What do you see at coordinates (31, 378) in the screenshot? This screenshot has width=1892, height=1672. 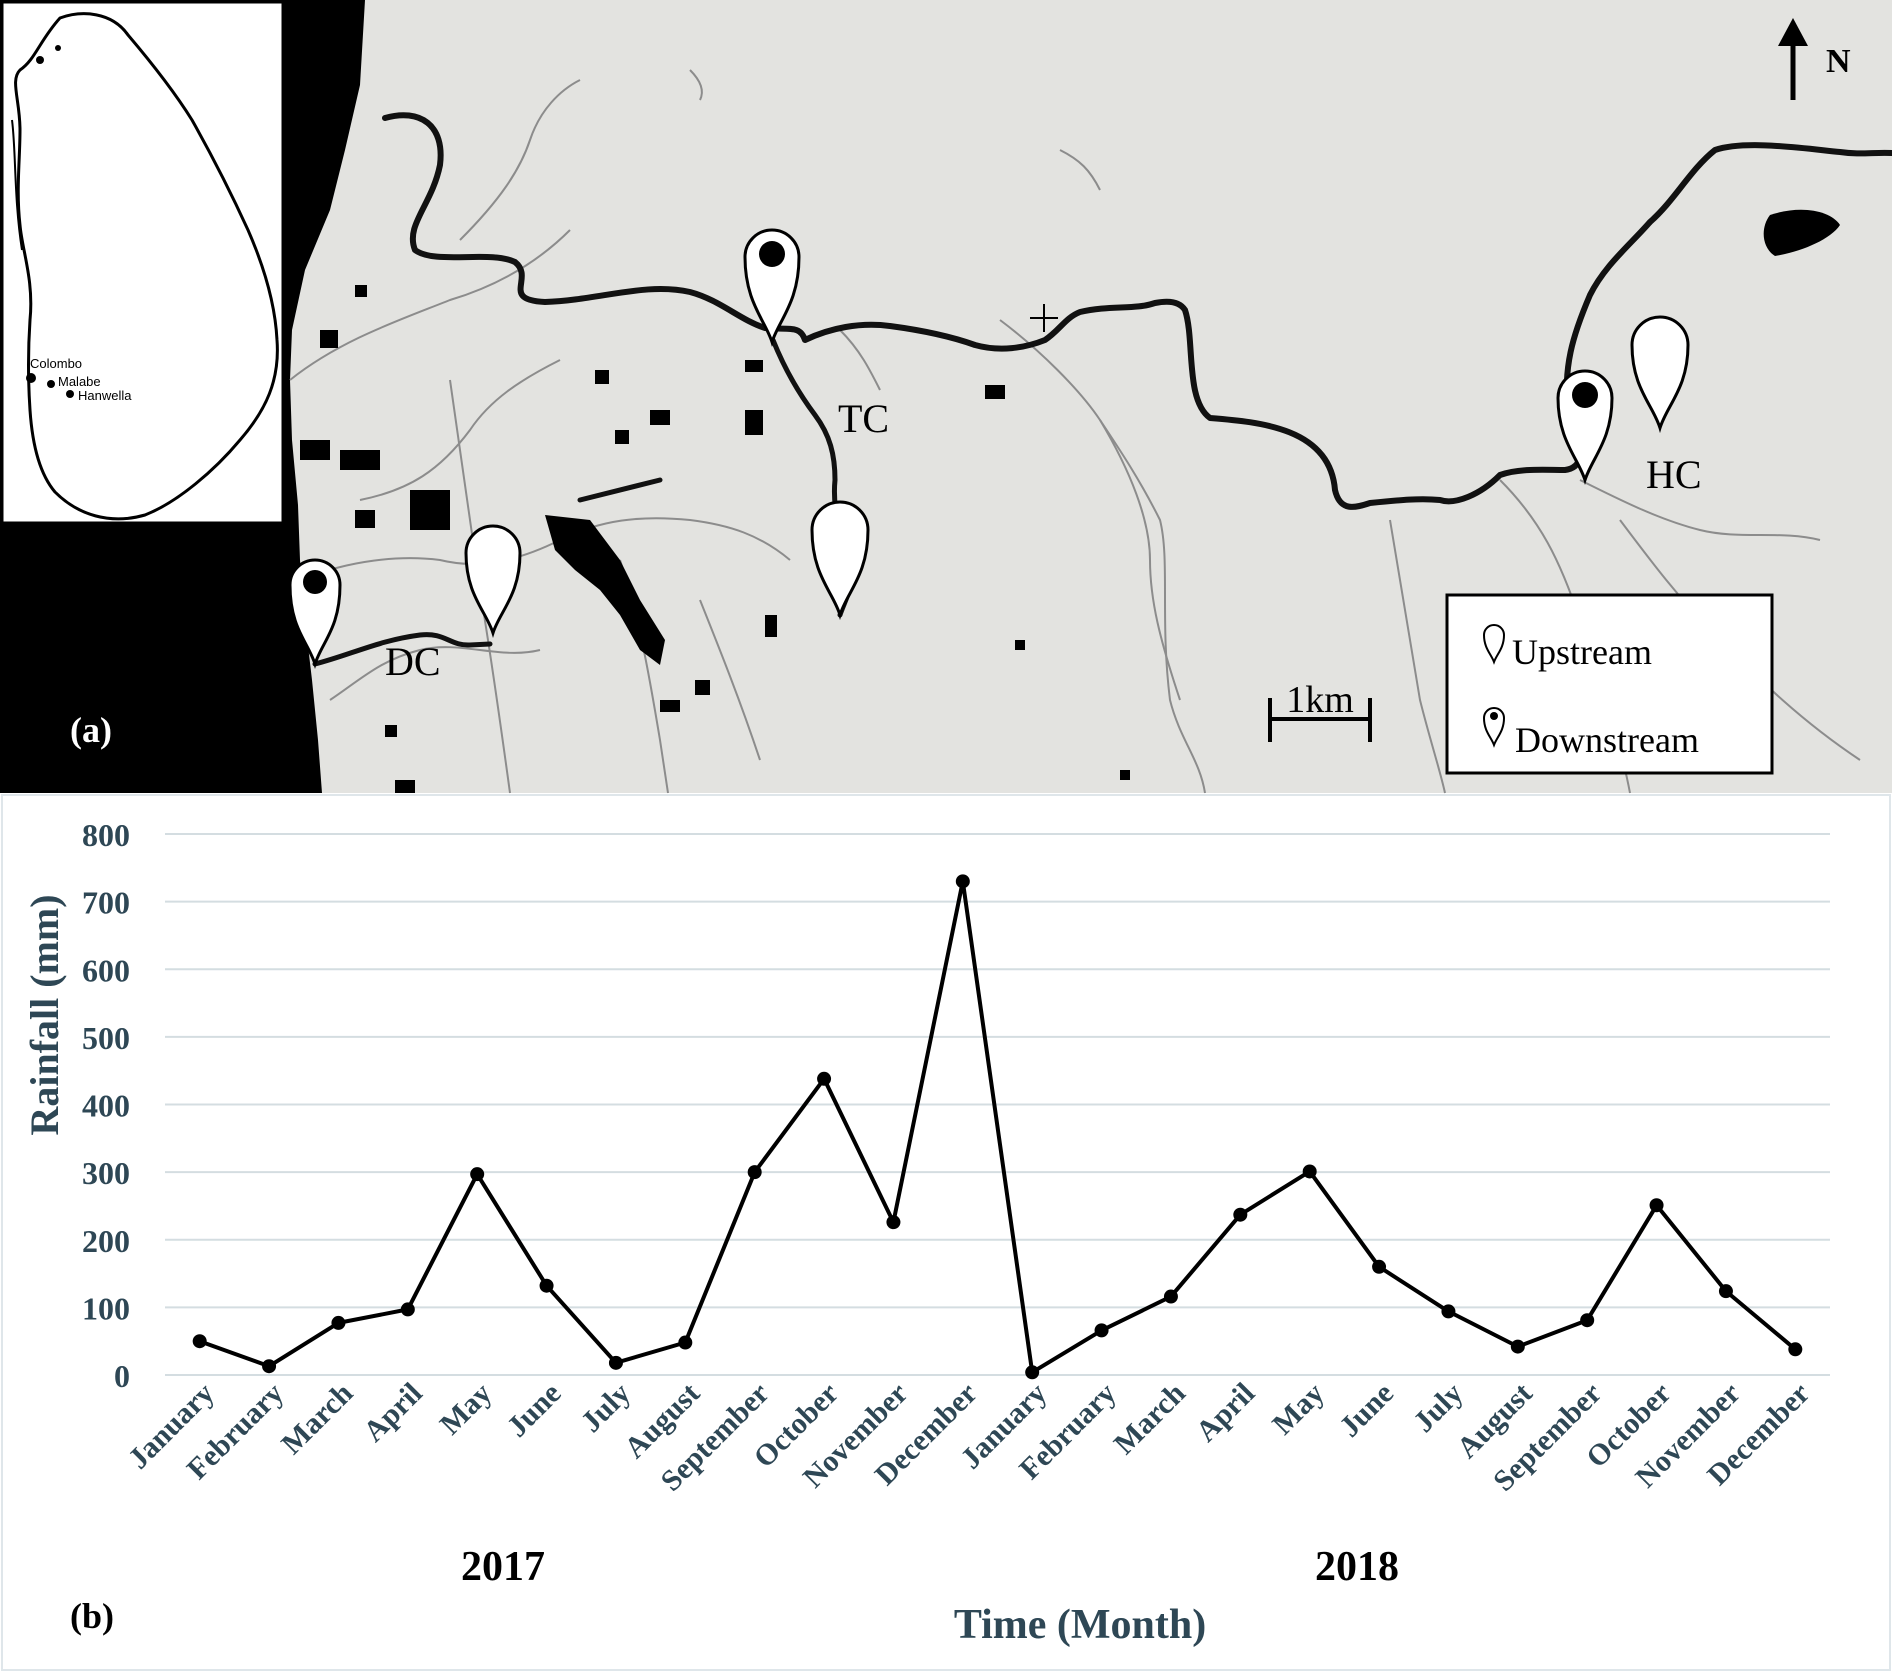 I see `colombo-dot` at bounding box center [31, 378].